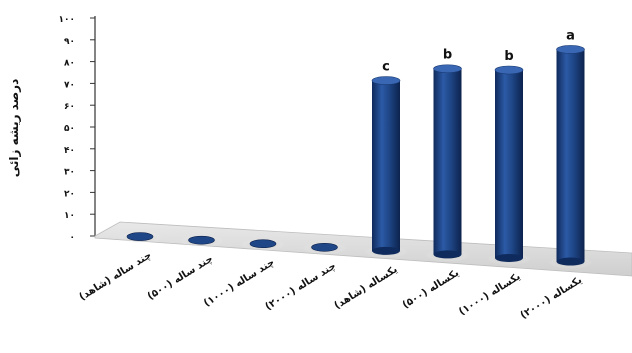 The width and height of the screenshot is (632, 353). What do you see at coordinates (69, 64) in the screenshot?
I see `y-tick-label: ۸۰` at bounding box center [69, 64].